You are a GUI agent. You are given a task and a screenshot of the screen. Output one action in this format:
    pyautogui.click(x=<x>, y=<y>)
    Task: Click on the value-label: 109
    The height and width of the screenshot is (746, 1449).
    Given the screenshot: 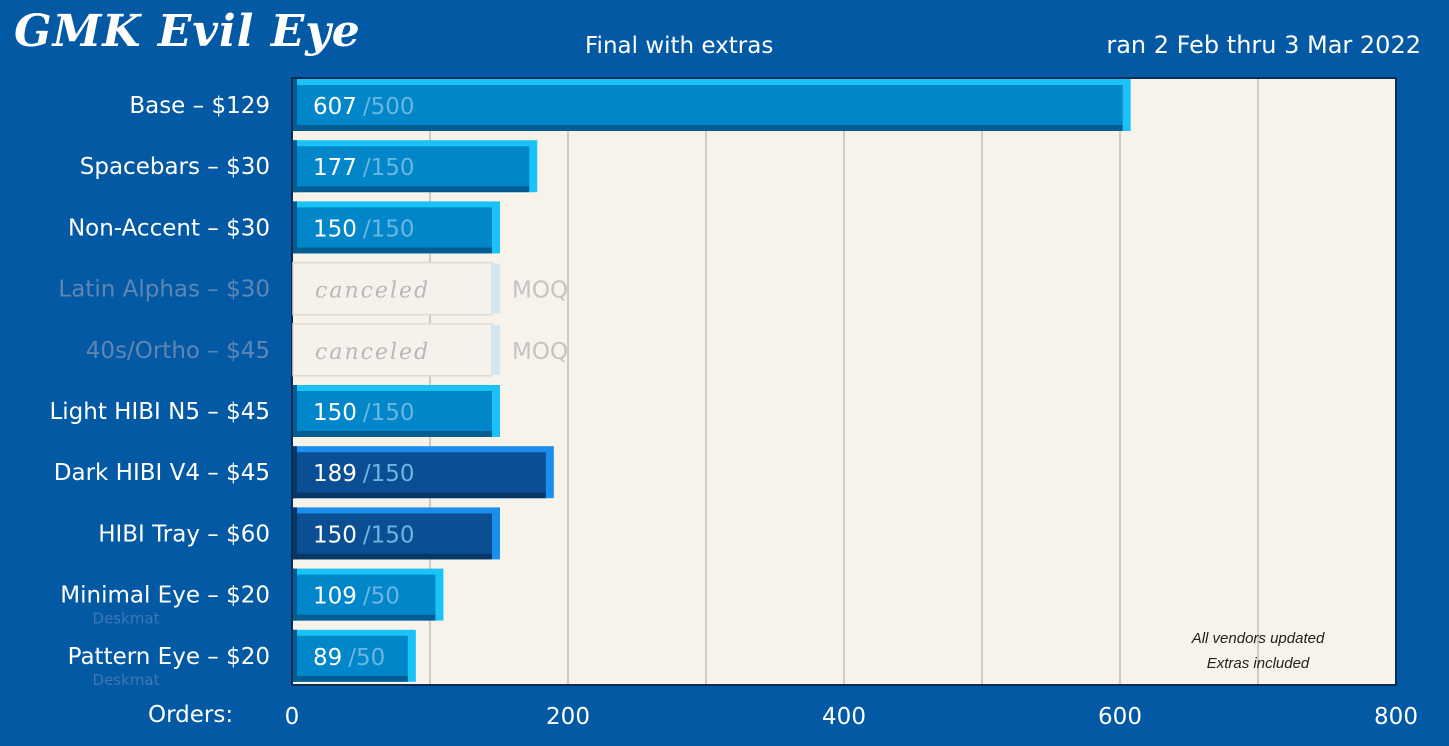 What is the action you would take?
    pyautogui.click(x=335, y=597)
    